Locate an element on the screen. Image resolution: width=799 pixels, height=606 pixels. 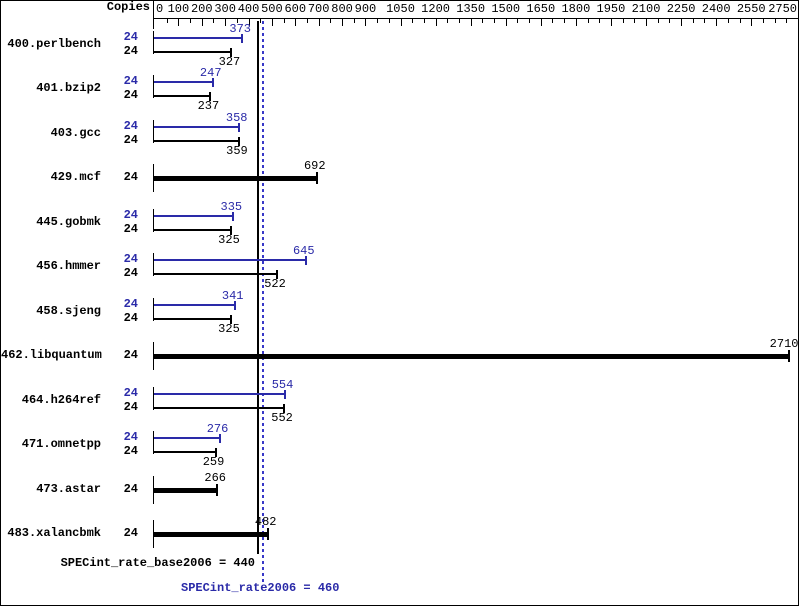
axis-tick-label: 400 is located at coordinates (248, 9).